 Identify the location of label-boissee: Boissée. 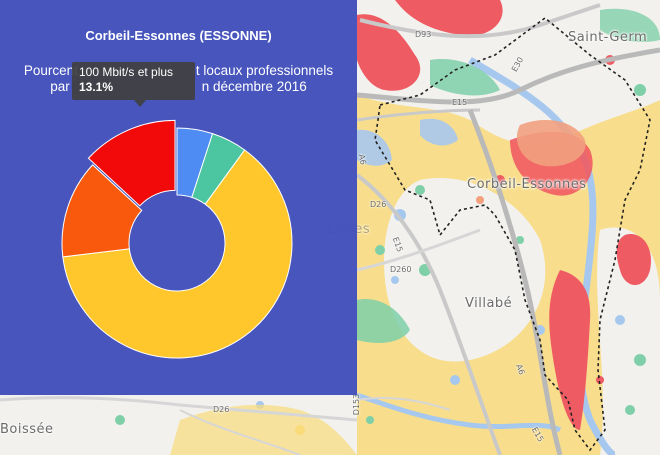
(27, 429).